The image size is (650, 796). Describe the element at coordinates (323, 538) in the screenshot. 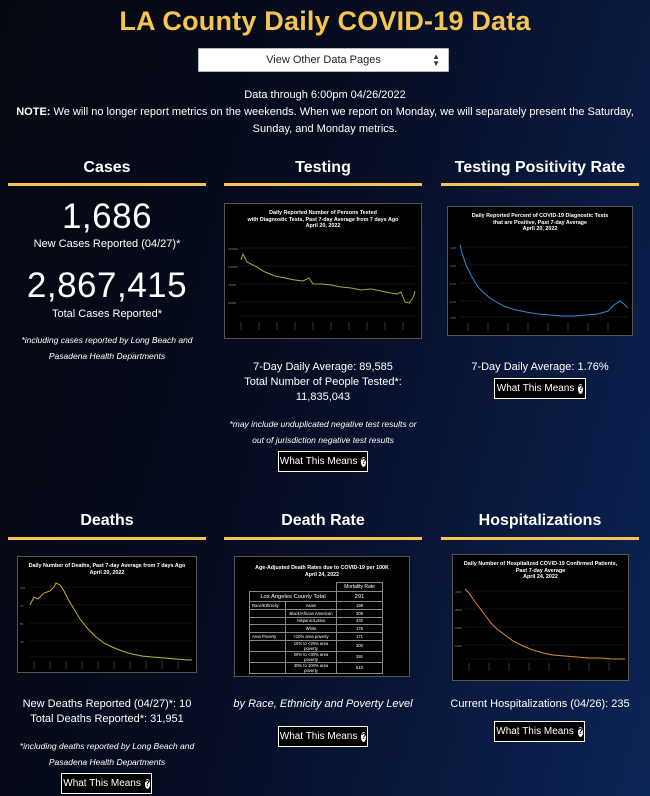

I see `death-rate-rule` at that location.